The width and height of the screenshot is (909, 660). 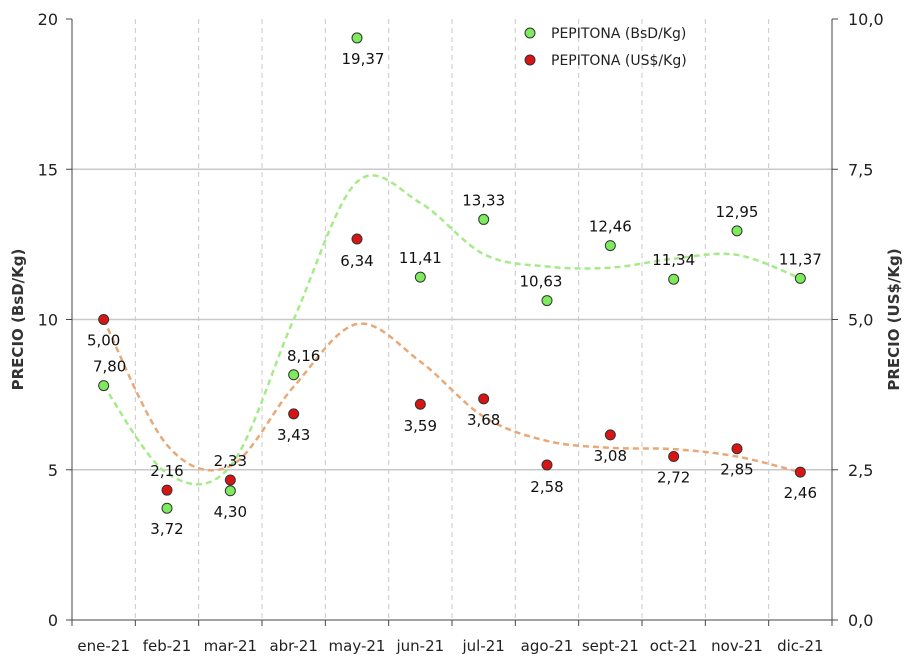 I want to click on left-tick-label: 5, so click(x=53, y=470).